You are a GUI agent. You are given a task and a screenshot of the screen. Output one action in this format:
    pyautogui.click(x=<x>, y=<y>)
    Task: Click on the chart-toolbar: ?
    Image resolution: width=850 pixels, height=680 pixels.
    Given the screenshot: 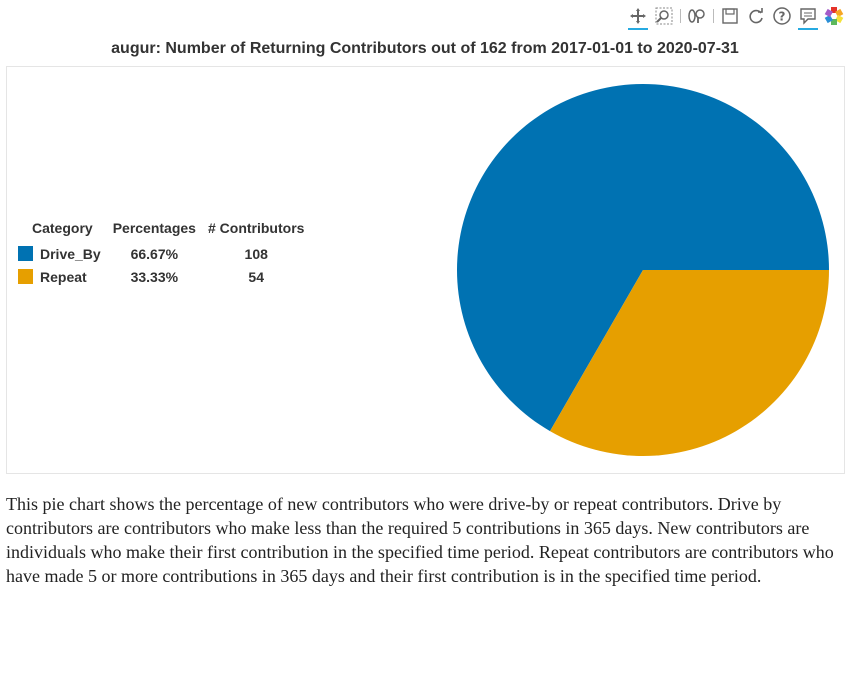 What is the action you would take?
    pyautogui.click(x=736, y=17)
    